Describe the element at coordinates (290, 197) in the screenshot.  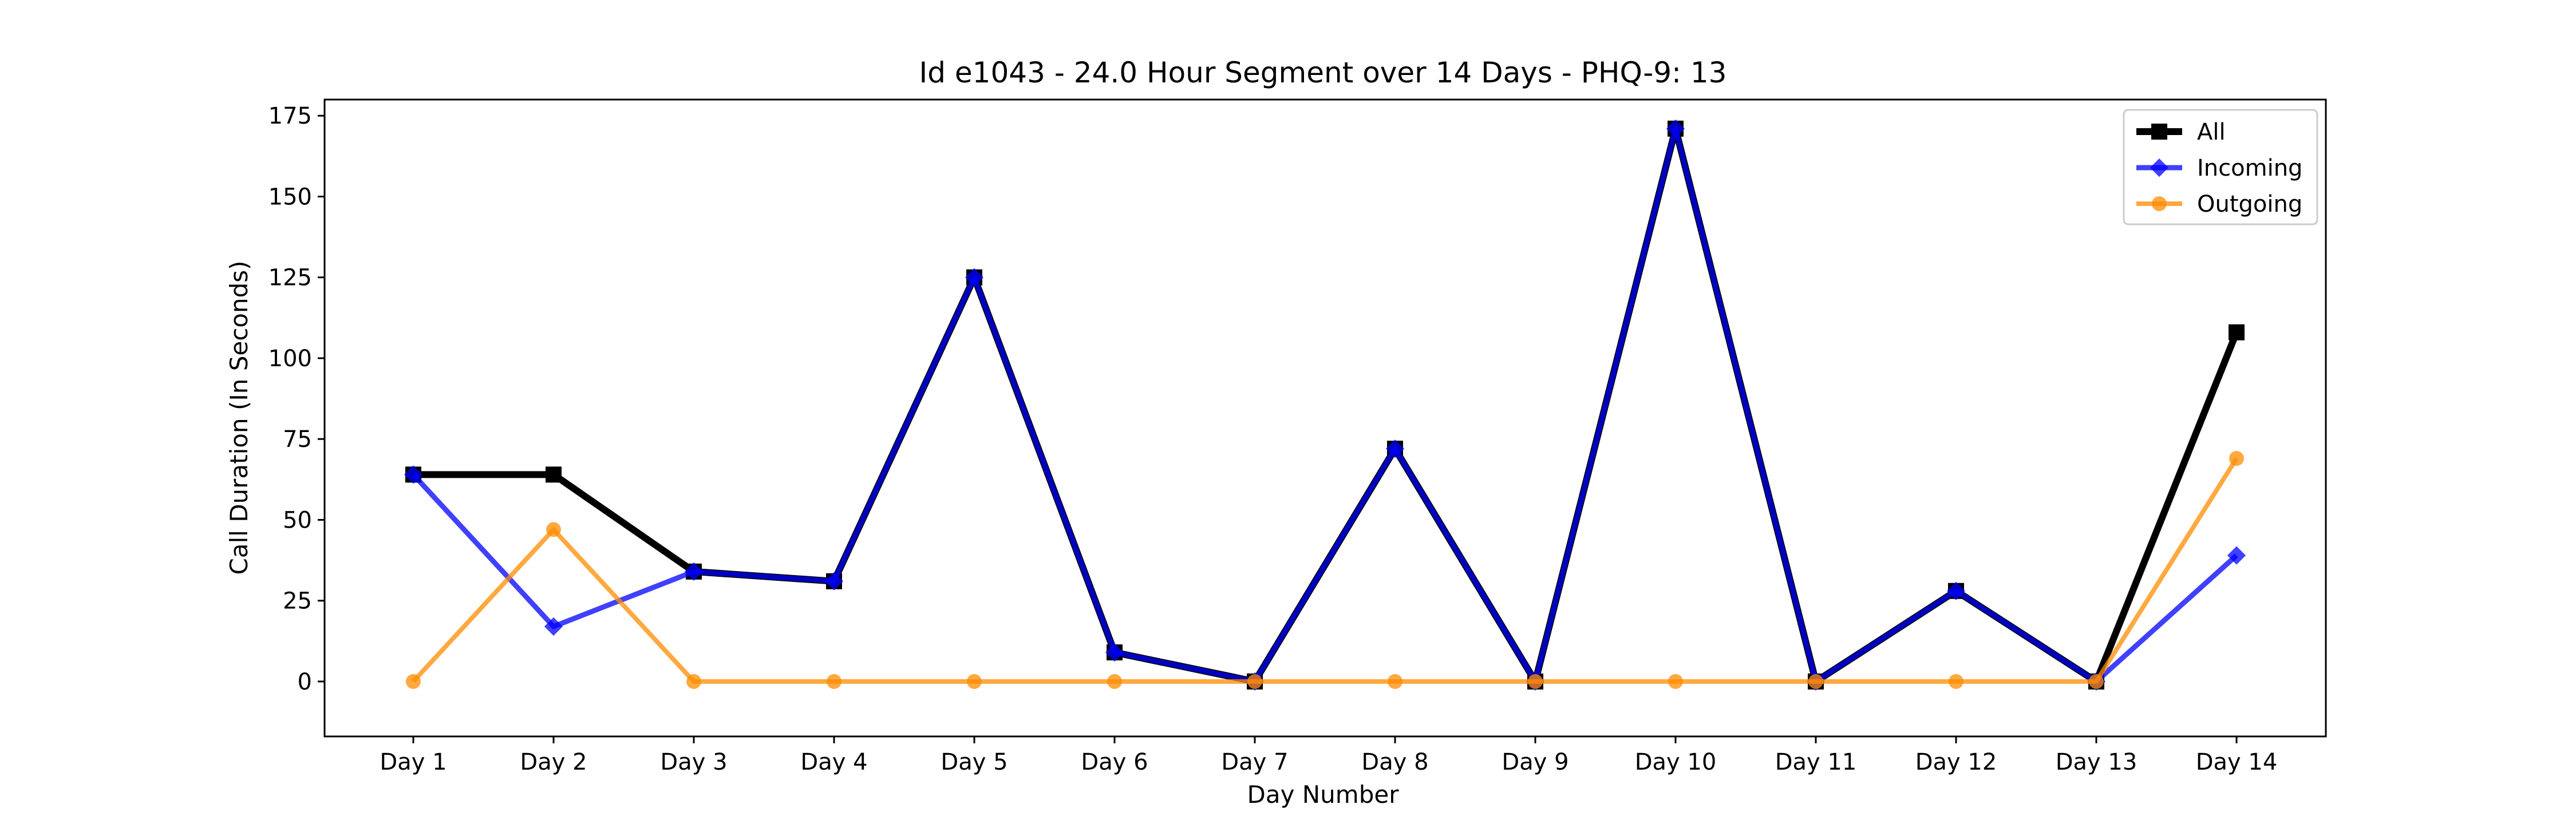
I see `y-tick-label: 150` at that location.